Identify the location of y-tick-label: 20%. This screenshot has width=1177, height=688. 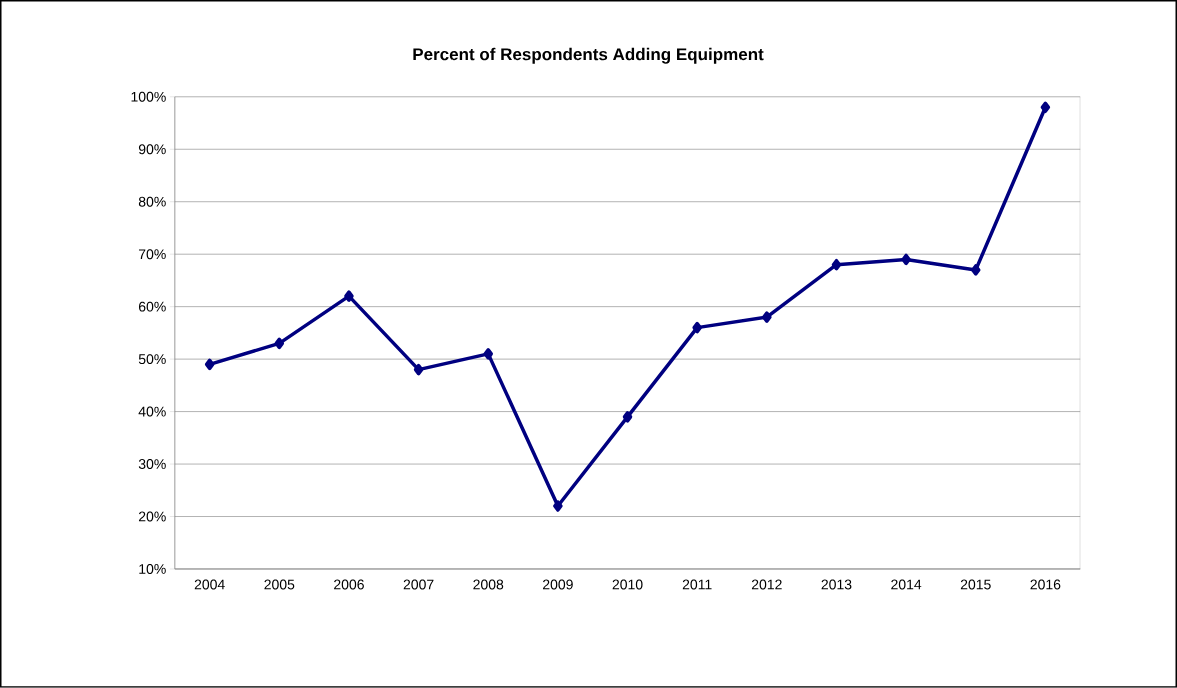
(152, 516).